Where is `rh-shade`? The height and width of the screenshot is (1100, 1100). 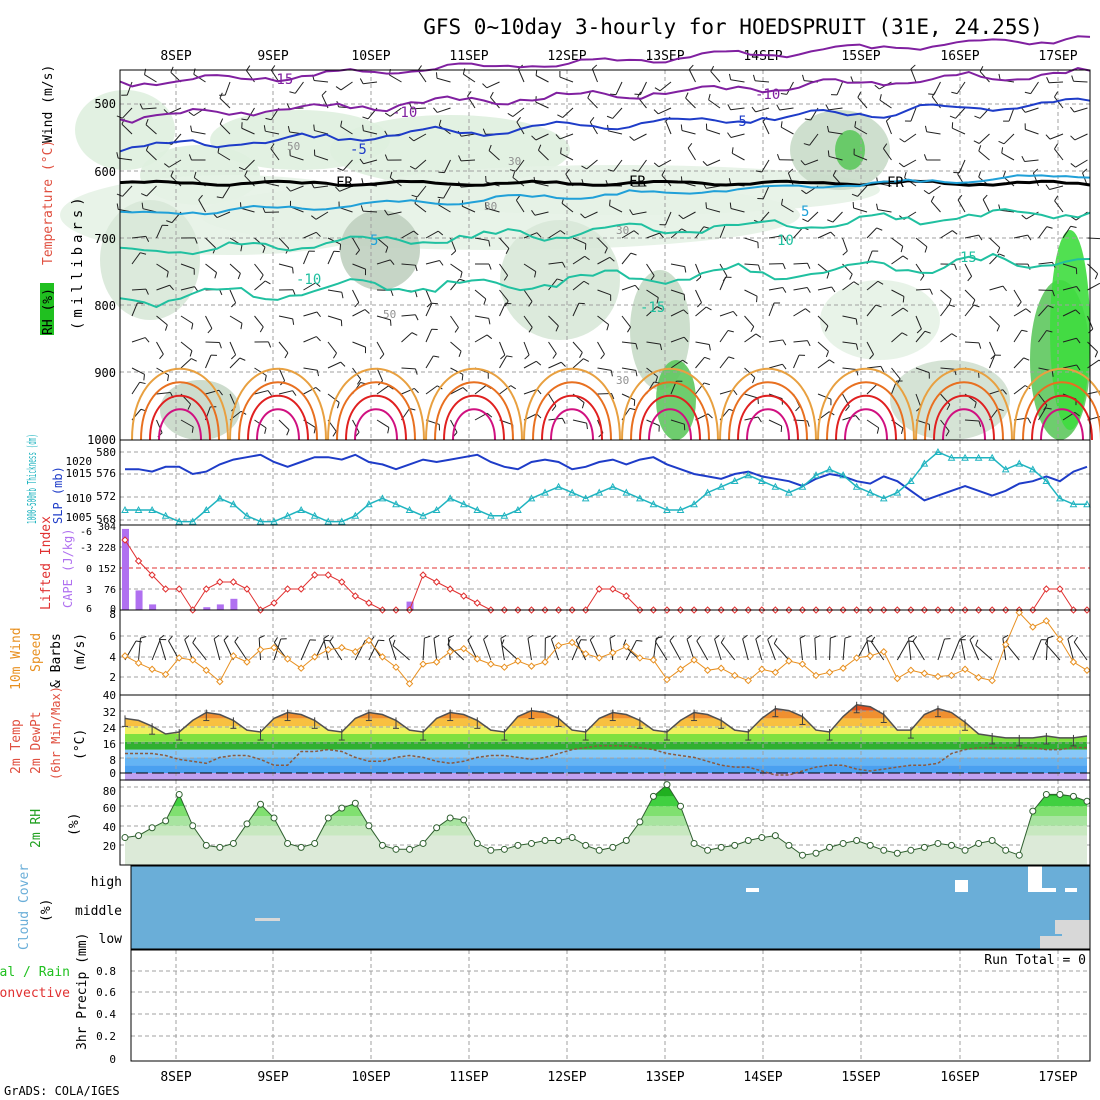 rh-shade is located at coordinates (125, 130).